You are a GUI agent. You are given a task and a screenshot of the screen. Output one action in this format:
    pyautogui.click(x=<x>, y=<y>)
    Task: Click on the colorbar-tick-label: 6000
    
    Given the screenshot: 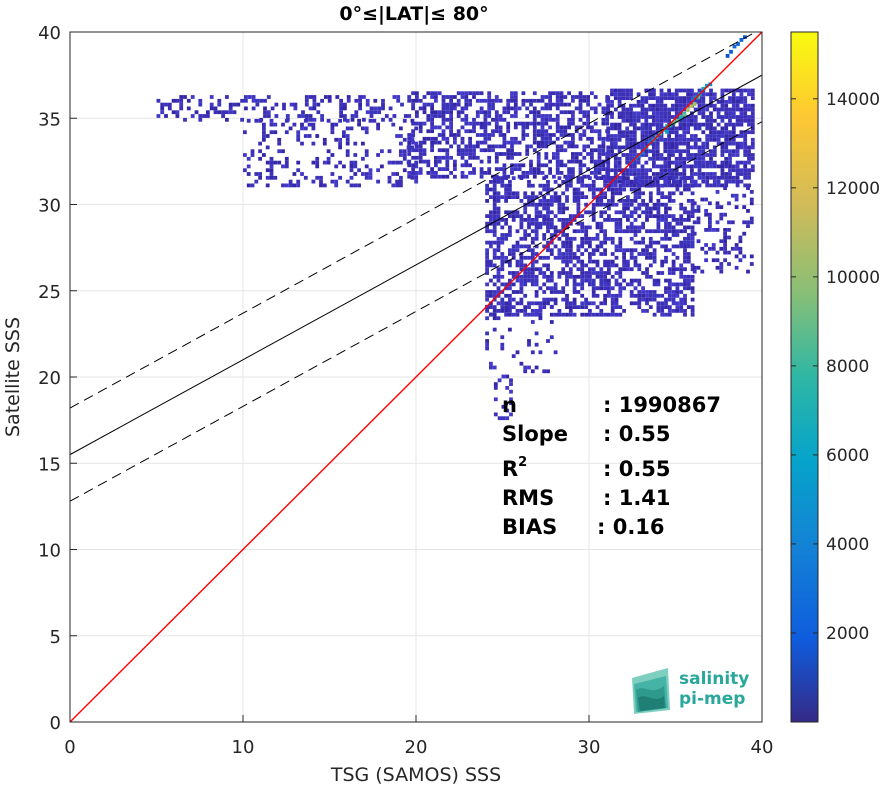 What is the action you would take?
    pyautogui.click(x=847, y=456)
    